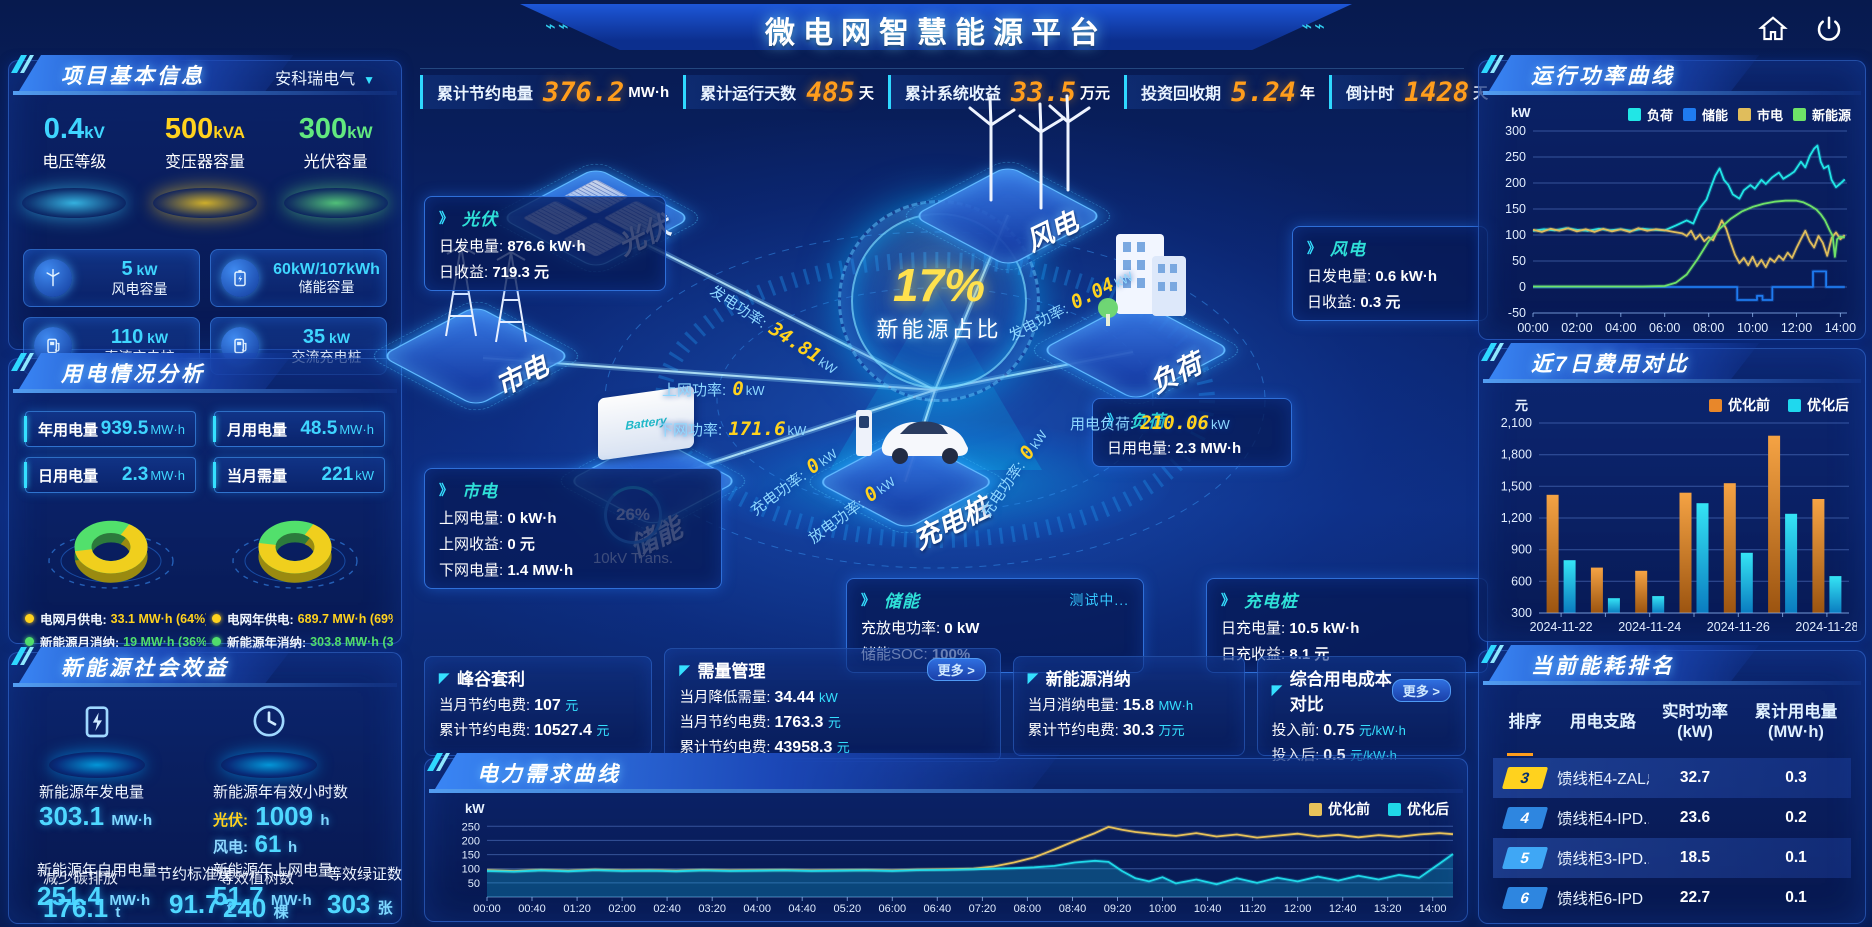 This screenshot has height=927, width=1872. What do you see at coordinates (1525, 897) in the screenshot?
I see `rank-cell: 6` at bounding box center [1525, 897].